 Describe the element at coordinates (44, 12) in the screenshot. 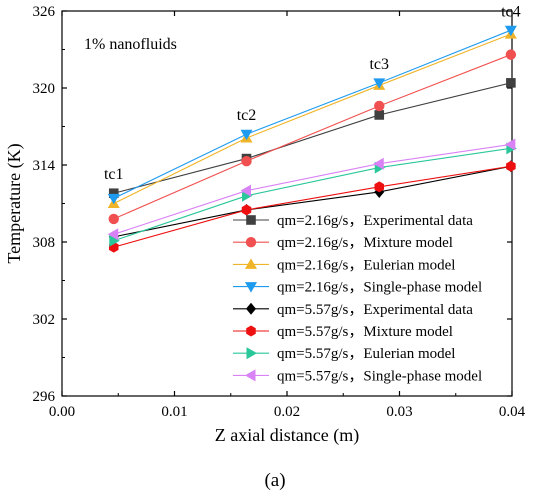

I see `y-tick-label: 326` at that location.